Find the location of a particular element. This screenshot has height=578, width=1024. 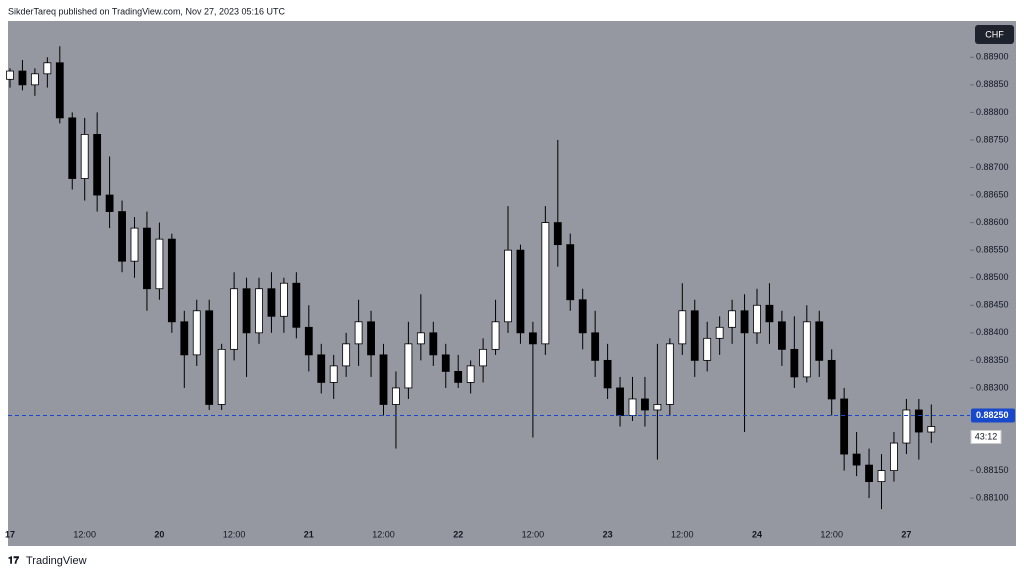

x-tick-label: 21 is located at coordinates (309, 534).